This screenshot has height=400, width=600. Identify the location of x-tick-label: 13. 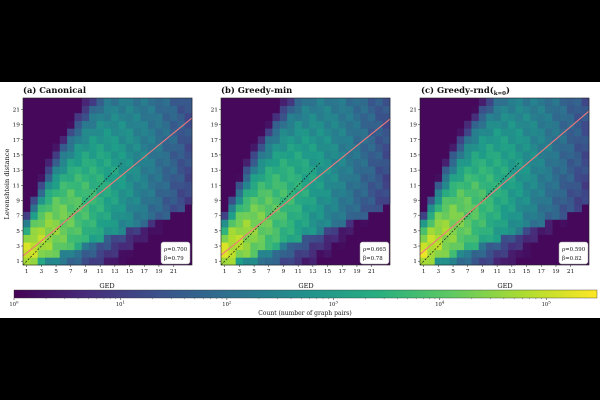
(313, 272).